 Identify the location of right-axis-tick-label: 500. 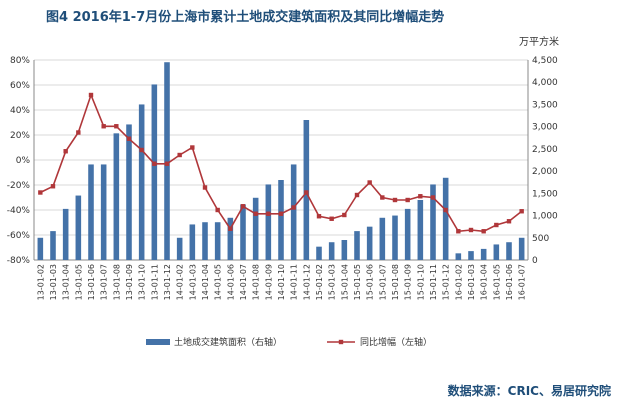
(540, 239).